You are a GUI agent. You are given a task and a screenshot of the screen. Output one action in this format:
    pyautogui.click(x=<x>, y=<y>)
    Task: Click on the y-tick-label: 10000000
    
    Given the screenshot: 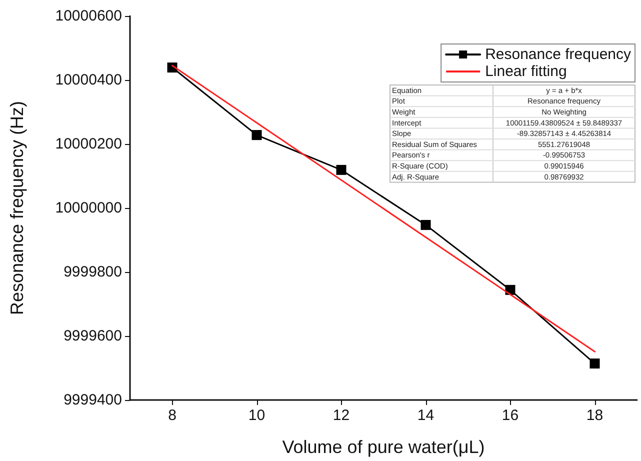 What is the action you would take?
    pyautogui.click(x=88, y=208)
    